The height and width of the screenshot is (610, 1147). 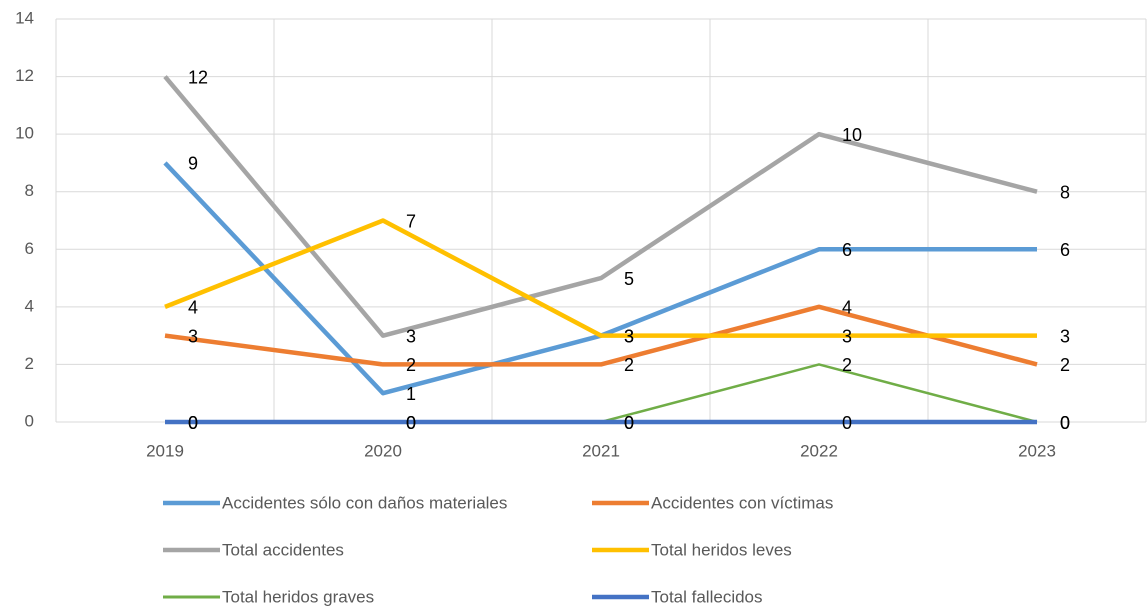 I want to click on legend-label: Total heridos graves, so click(x=298, y=596).